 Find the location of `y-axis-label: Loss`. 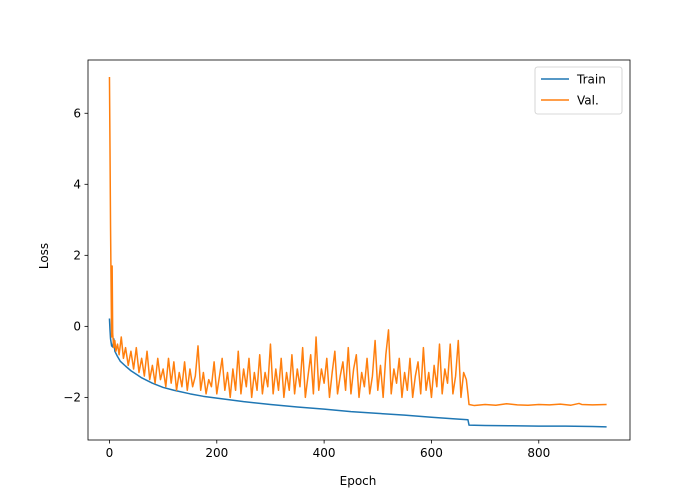

y-axis-label: Loss is located at coordinates (44, 256).